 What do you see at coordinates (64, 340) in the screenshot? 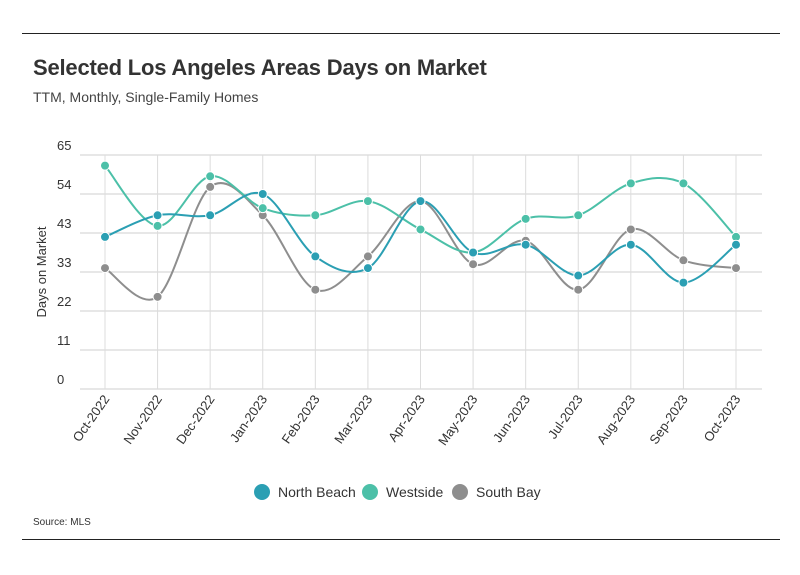
I see `y-tick-label: 11` at bounding box center [64, 340].